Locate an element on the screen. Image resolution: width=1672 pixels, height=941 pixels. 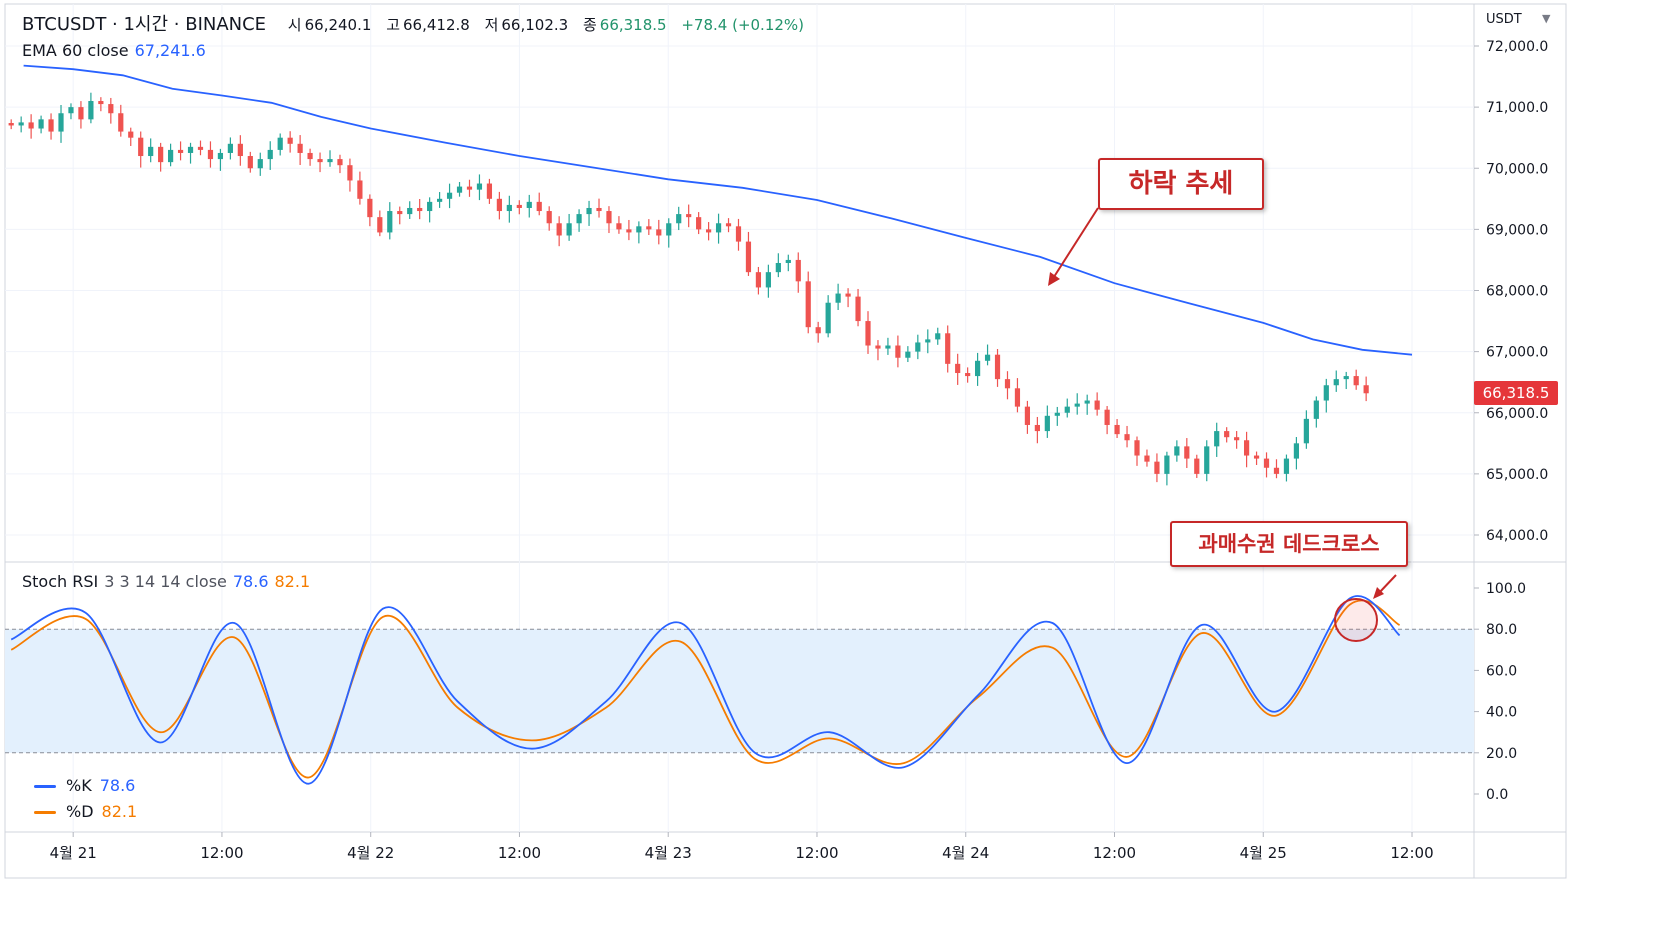
stoch-tick-label-2: 60.0 is located at coordinates (1501, 671).